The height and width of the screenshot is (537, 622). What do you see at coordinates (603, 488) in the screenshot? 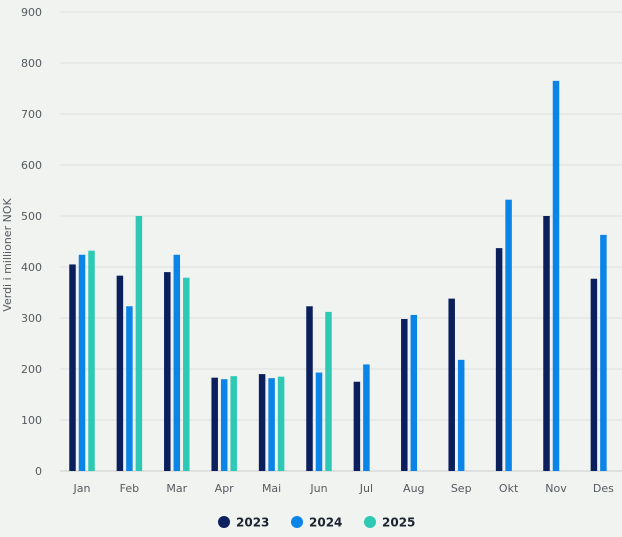
I see `x-tick-label: Des` at bounding box center [603, 488].